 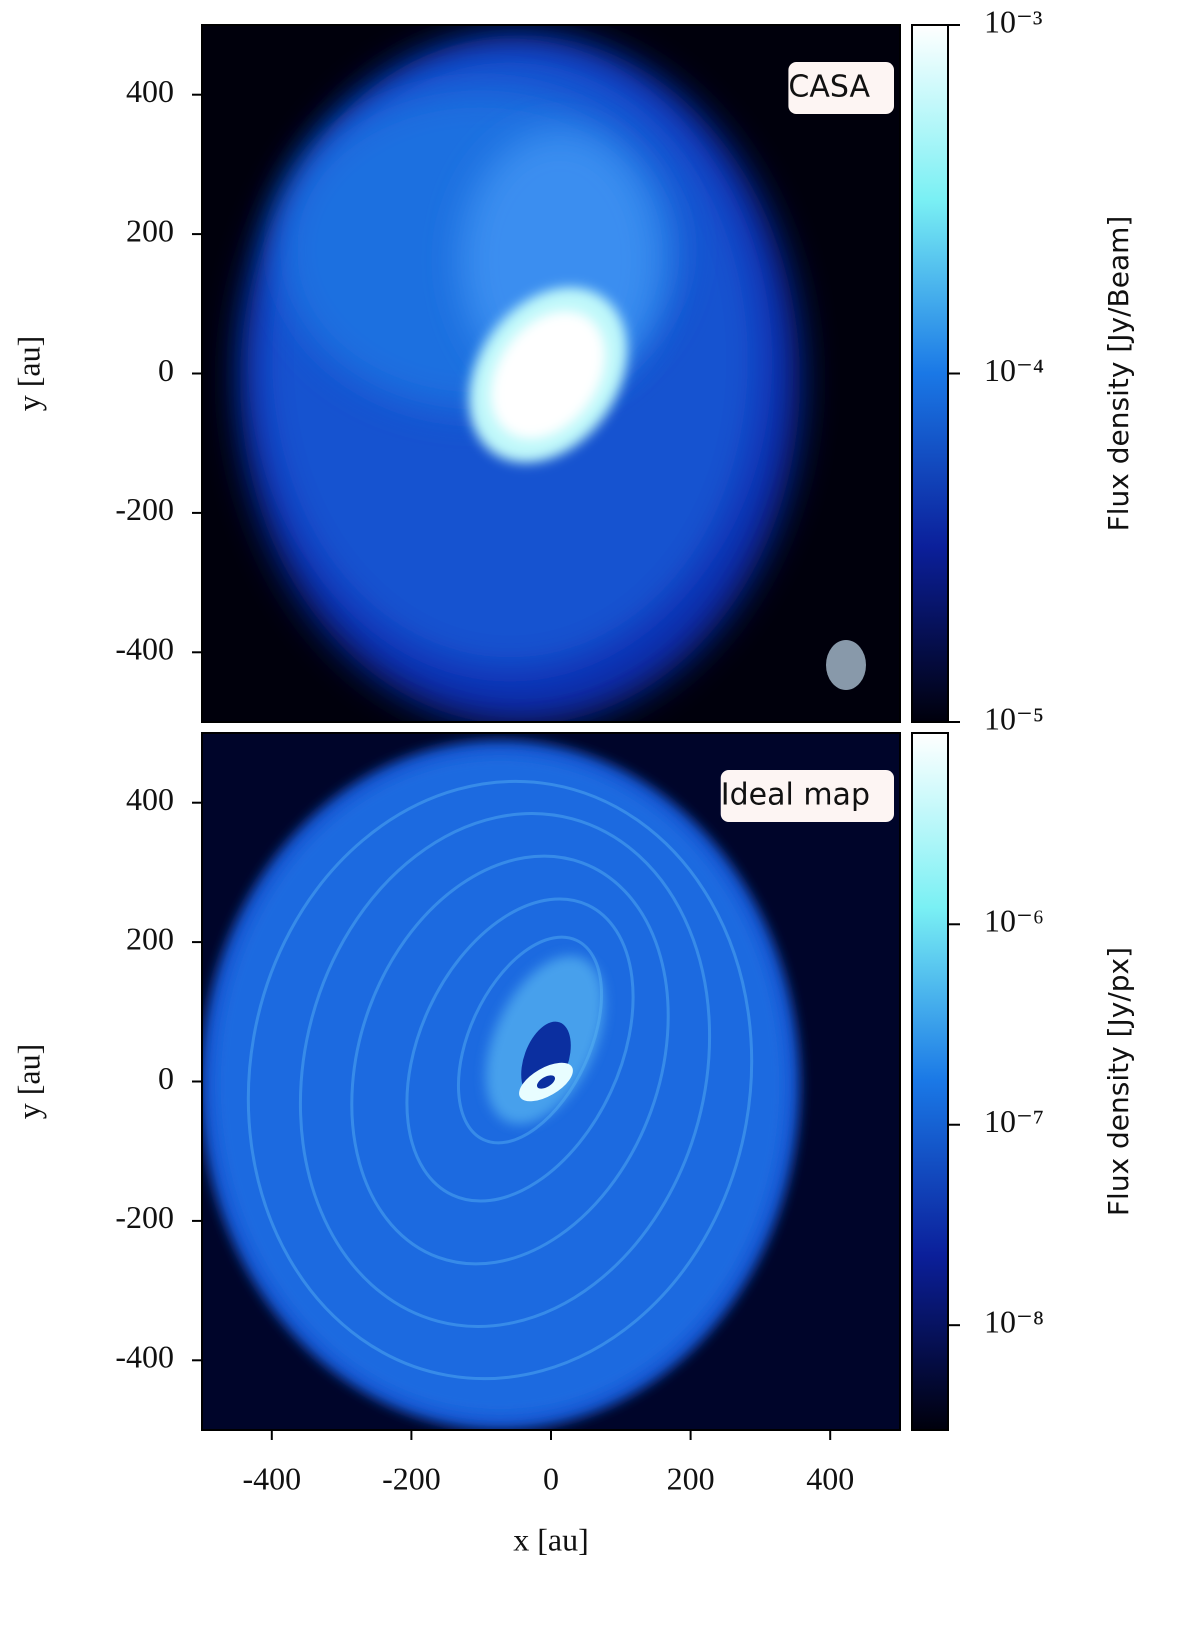 What do you see at coordinates (1013, 21) in the screenshot?
I see `colorbar-tick-label: 10⁻³` at bounding box center [1013, 21].